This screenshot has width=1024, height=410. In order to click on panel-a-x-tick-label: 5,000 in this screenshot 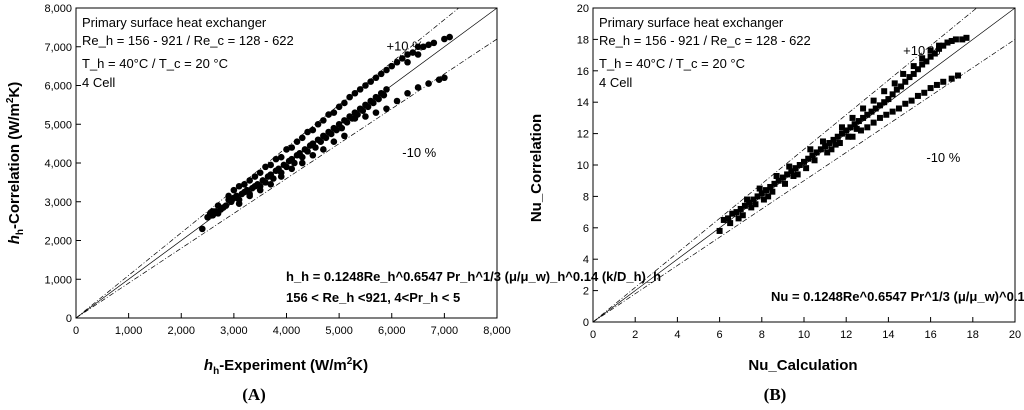, I will do `click(339, 331)`.